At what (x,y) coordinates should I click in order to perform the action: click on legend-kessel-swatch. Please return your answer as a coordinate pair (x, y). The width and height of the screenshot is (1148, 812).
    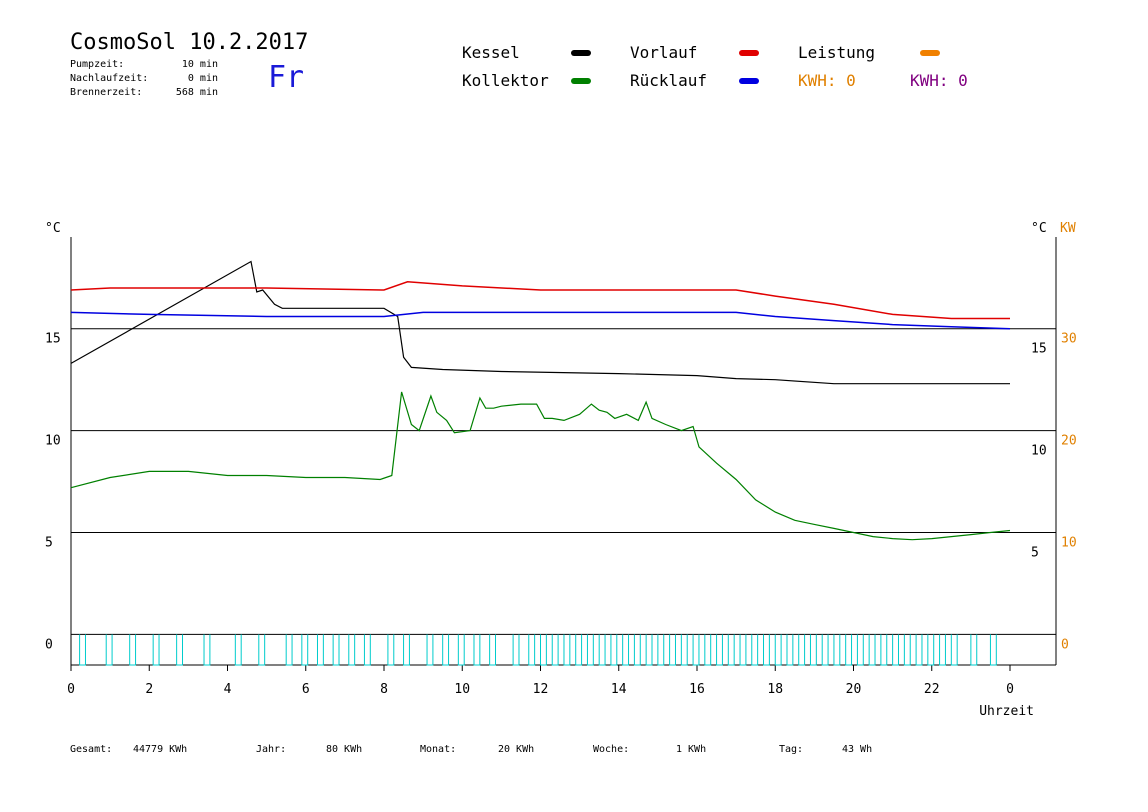
    Looking at the image, I should click on (581, 53).